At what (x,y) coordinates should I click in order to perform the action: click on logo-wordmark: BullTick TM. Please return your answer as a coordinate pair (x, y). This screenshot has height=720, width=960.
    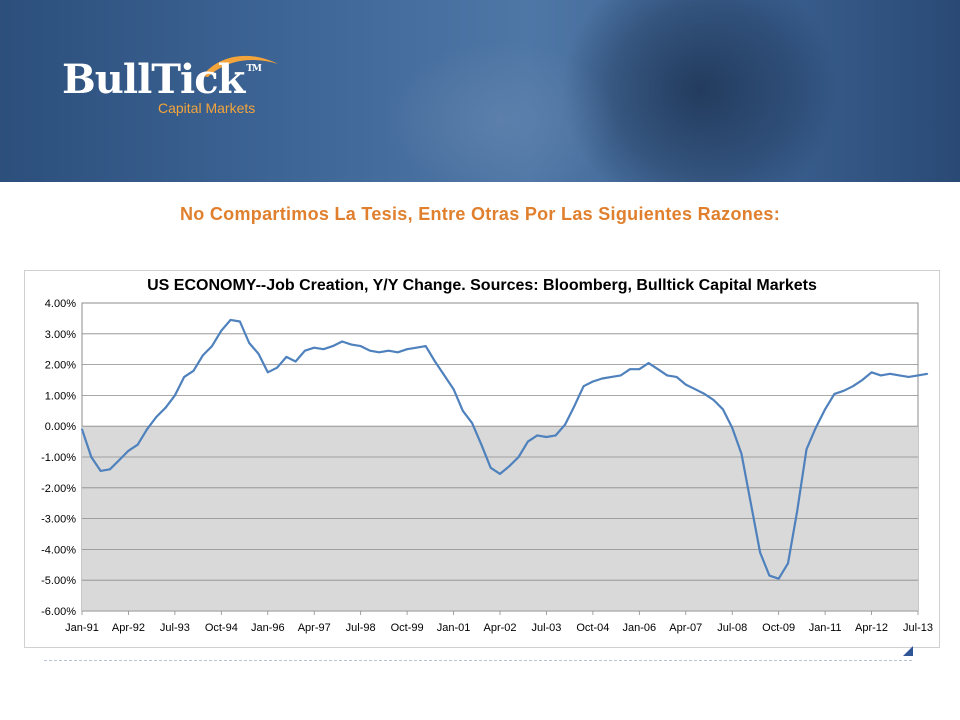
    Looking at the image, I should click on (162, 79).